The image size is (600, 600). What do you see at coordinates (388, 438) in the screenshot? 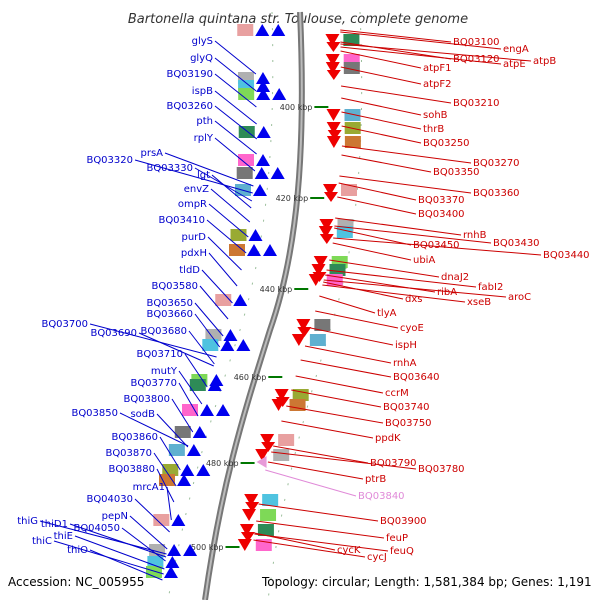
I see `reverse-gene-label: ppdK` at bounding box center [388, 438].